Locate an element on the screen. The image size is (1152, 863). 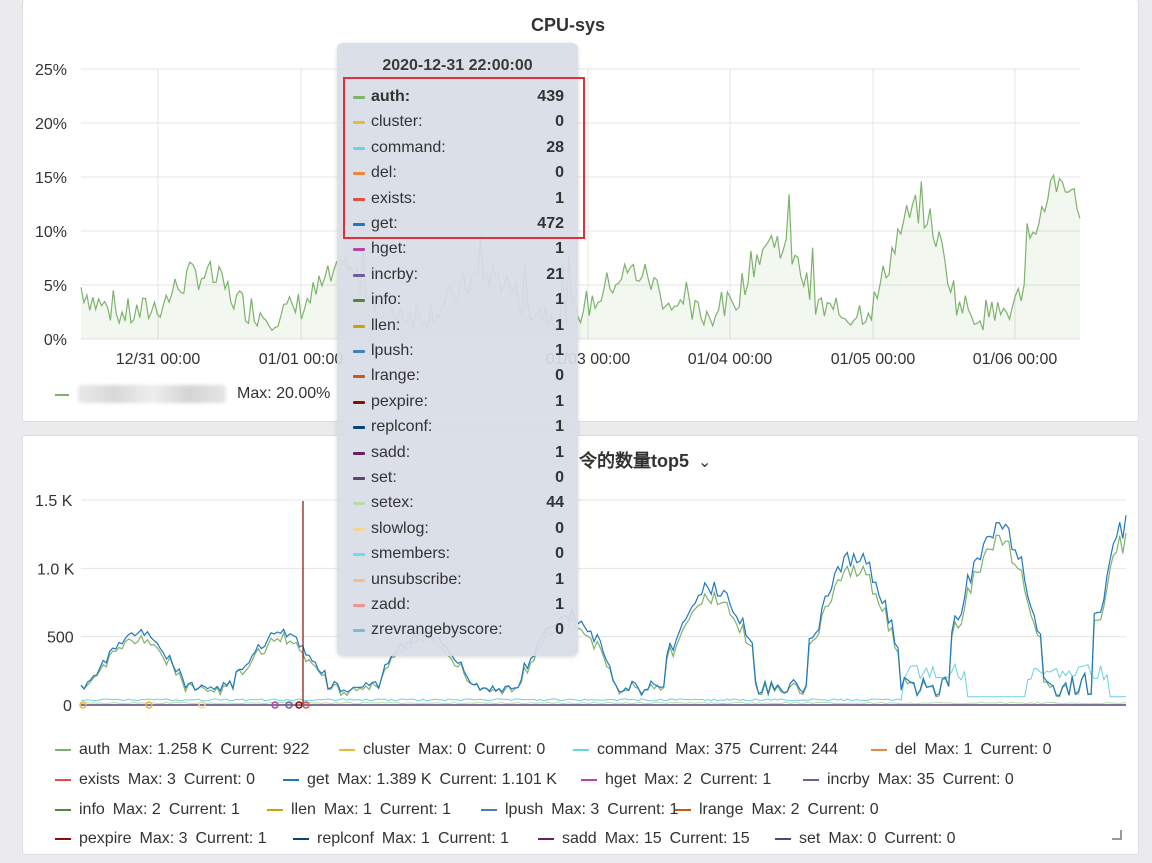
tooltip-row: lrange: 0 is located at coordinates (458, 376).